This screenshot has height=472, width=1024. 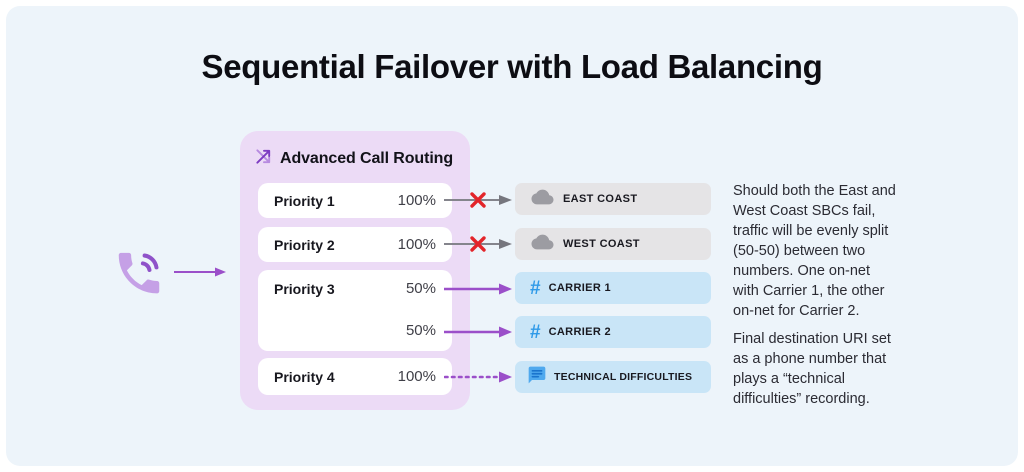 I want to click on priority-1-row: Priority 1 100%, so click(x=355, y=200).